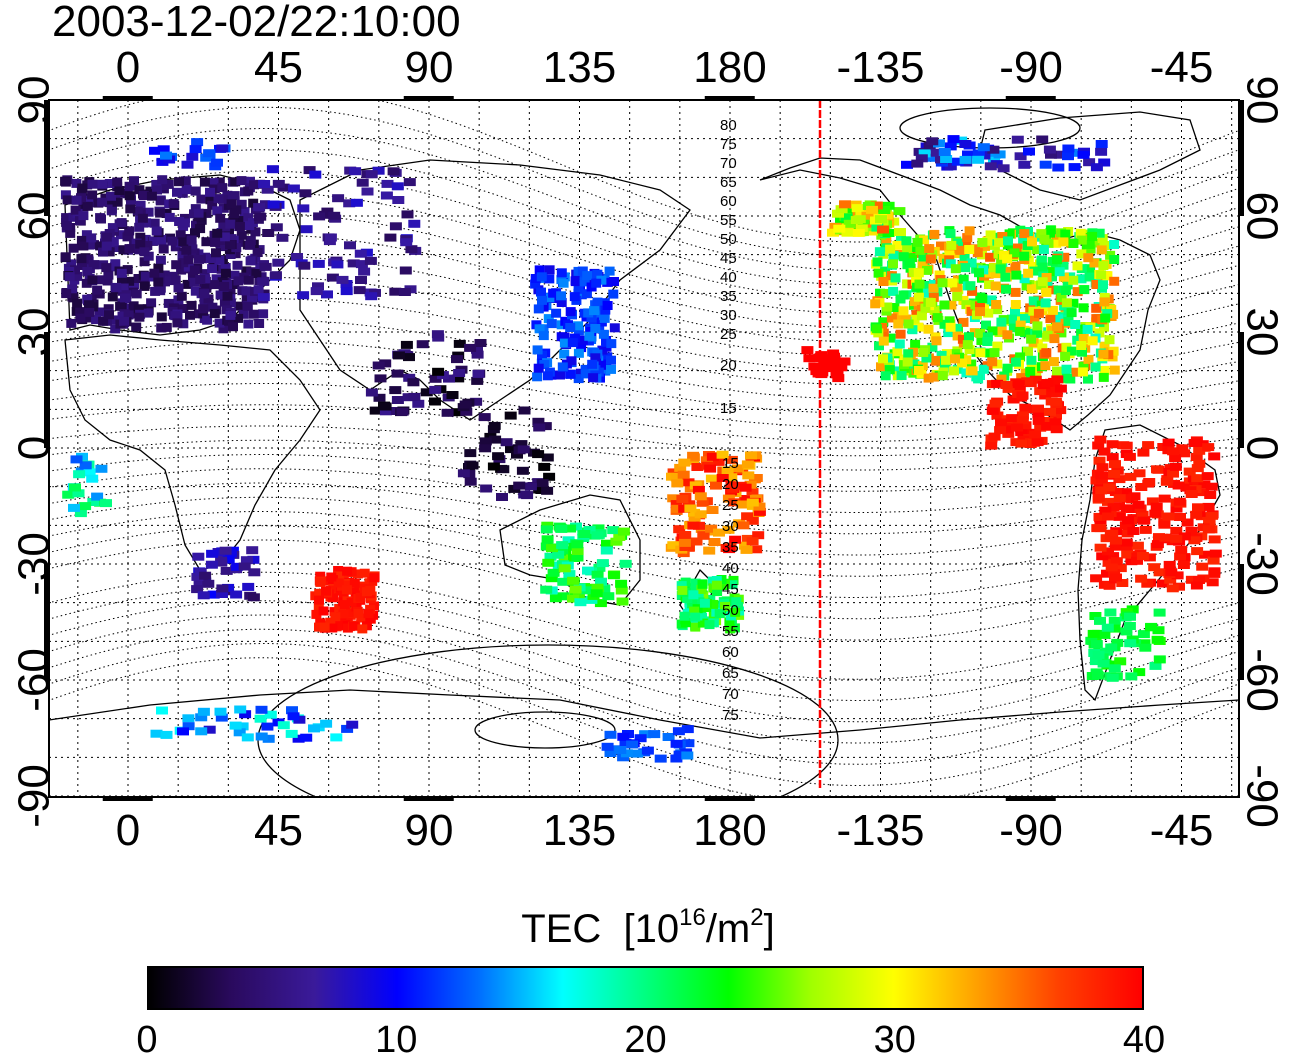 This screenshot has height=1061, width=1292. Describe the element at coordinates (728, 408) in the screenshot. I see `contour-label: 15` at that location.